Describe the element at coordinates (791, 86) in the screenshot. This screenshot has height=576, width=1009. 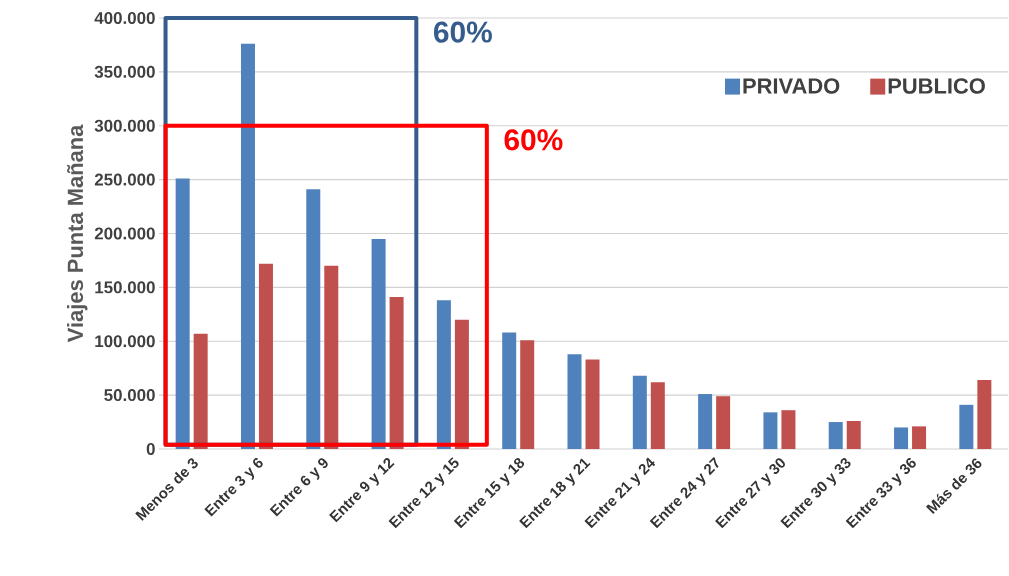
I see `legend-label: PRIVADO` at that location.